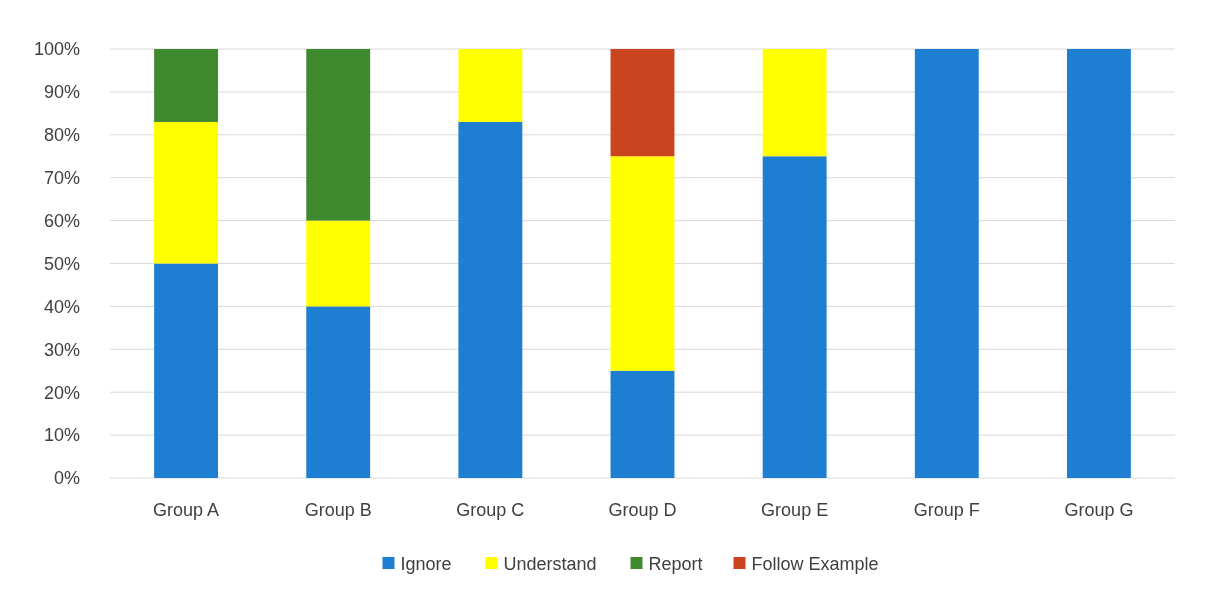 The height and width of the screenshot is (599, 1223). Describe the element at coordinates (61, 392) in the screenshot. I see `y-tick-label: 20%` at that location.